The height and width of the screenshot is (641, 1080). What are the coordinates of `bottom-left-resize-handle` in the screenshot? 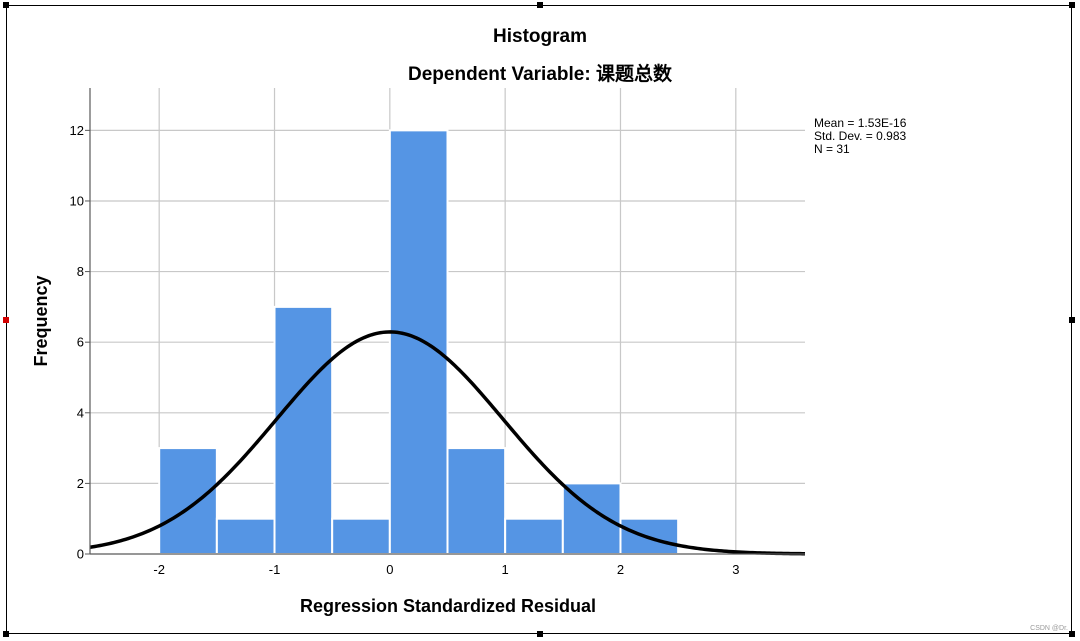 It's located at (6, 634).